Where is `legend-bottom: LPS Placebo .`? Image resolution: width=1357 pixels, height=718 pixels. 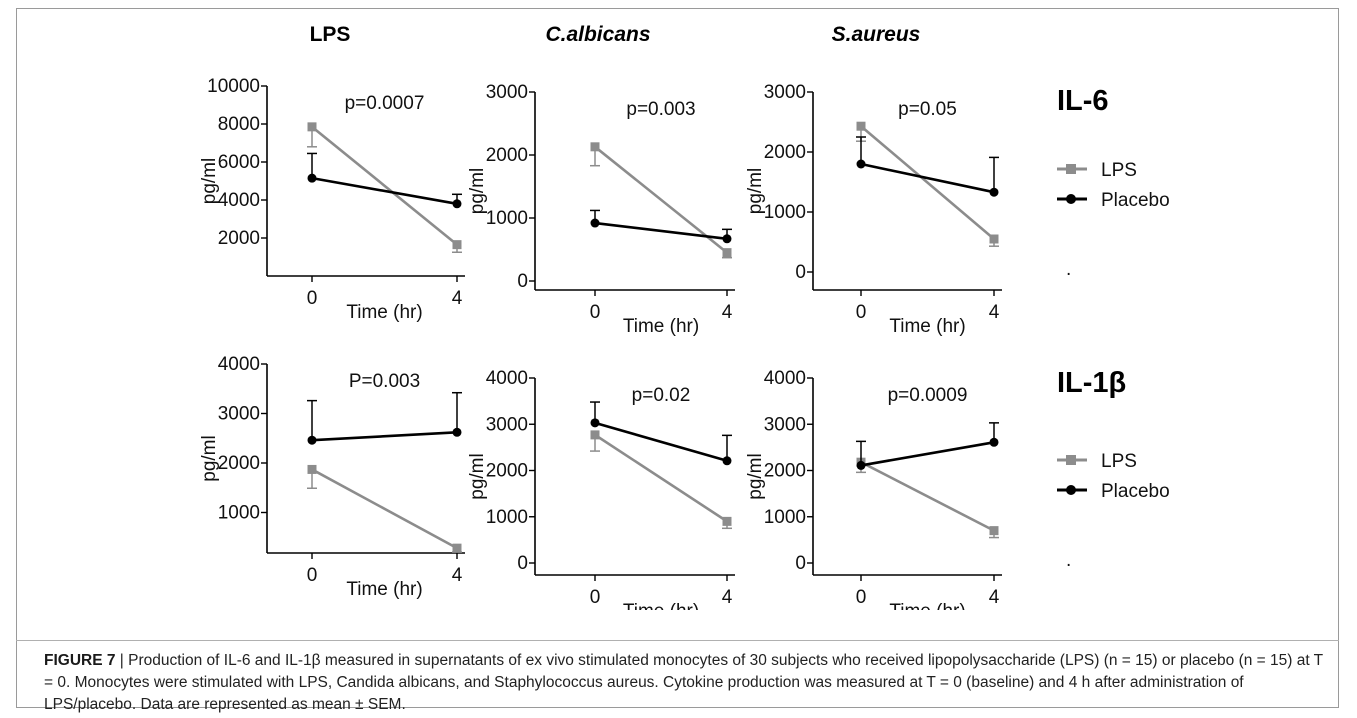 legend-bottom: LPS Placebo . is located at coordinates (1113, 511).